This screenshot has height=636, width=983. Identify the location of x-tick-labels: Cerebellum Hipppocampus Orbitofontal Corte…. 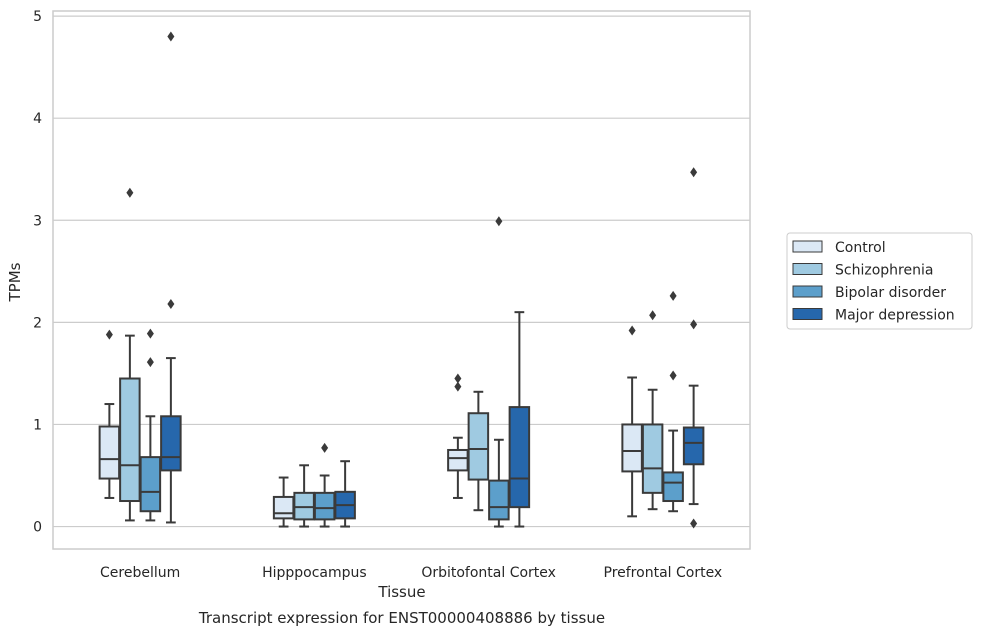
(411, 573).